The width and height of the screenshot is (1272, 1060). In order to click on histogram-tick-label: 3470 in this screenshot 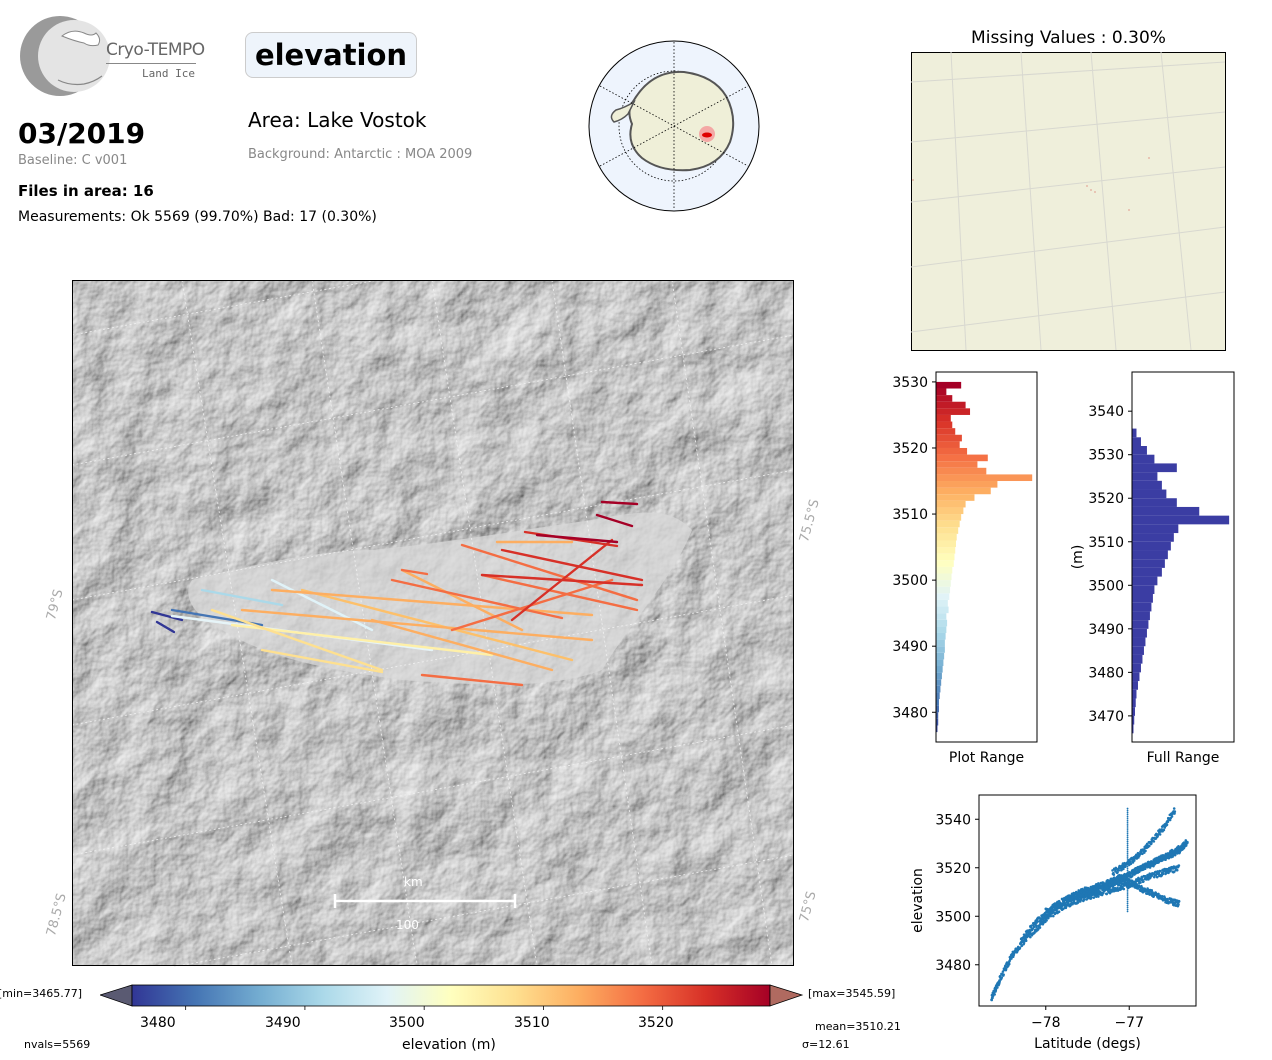, I will do `click(1106, 717)`.